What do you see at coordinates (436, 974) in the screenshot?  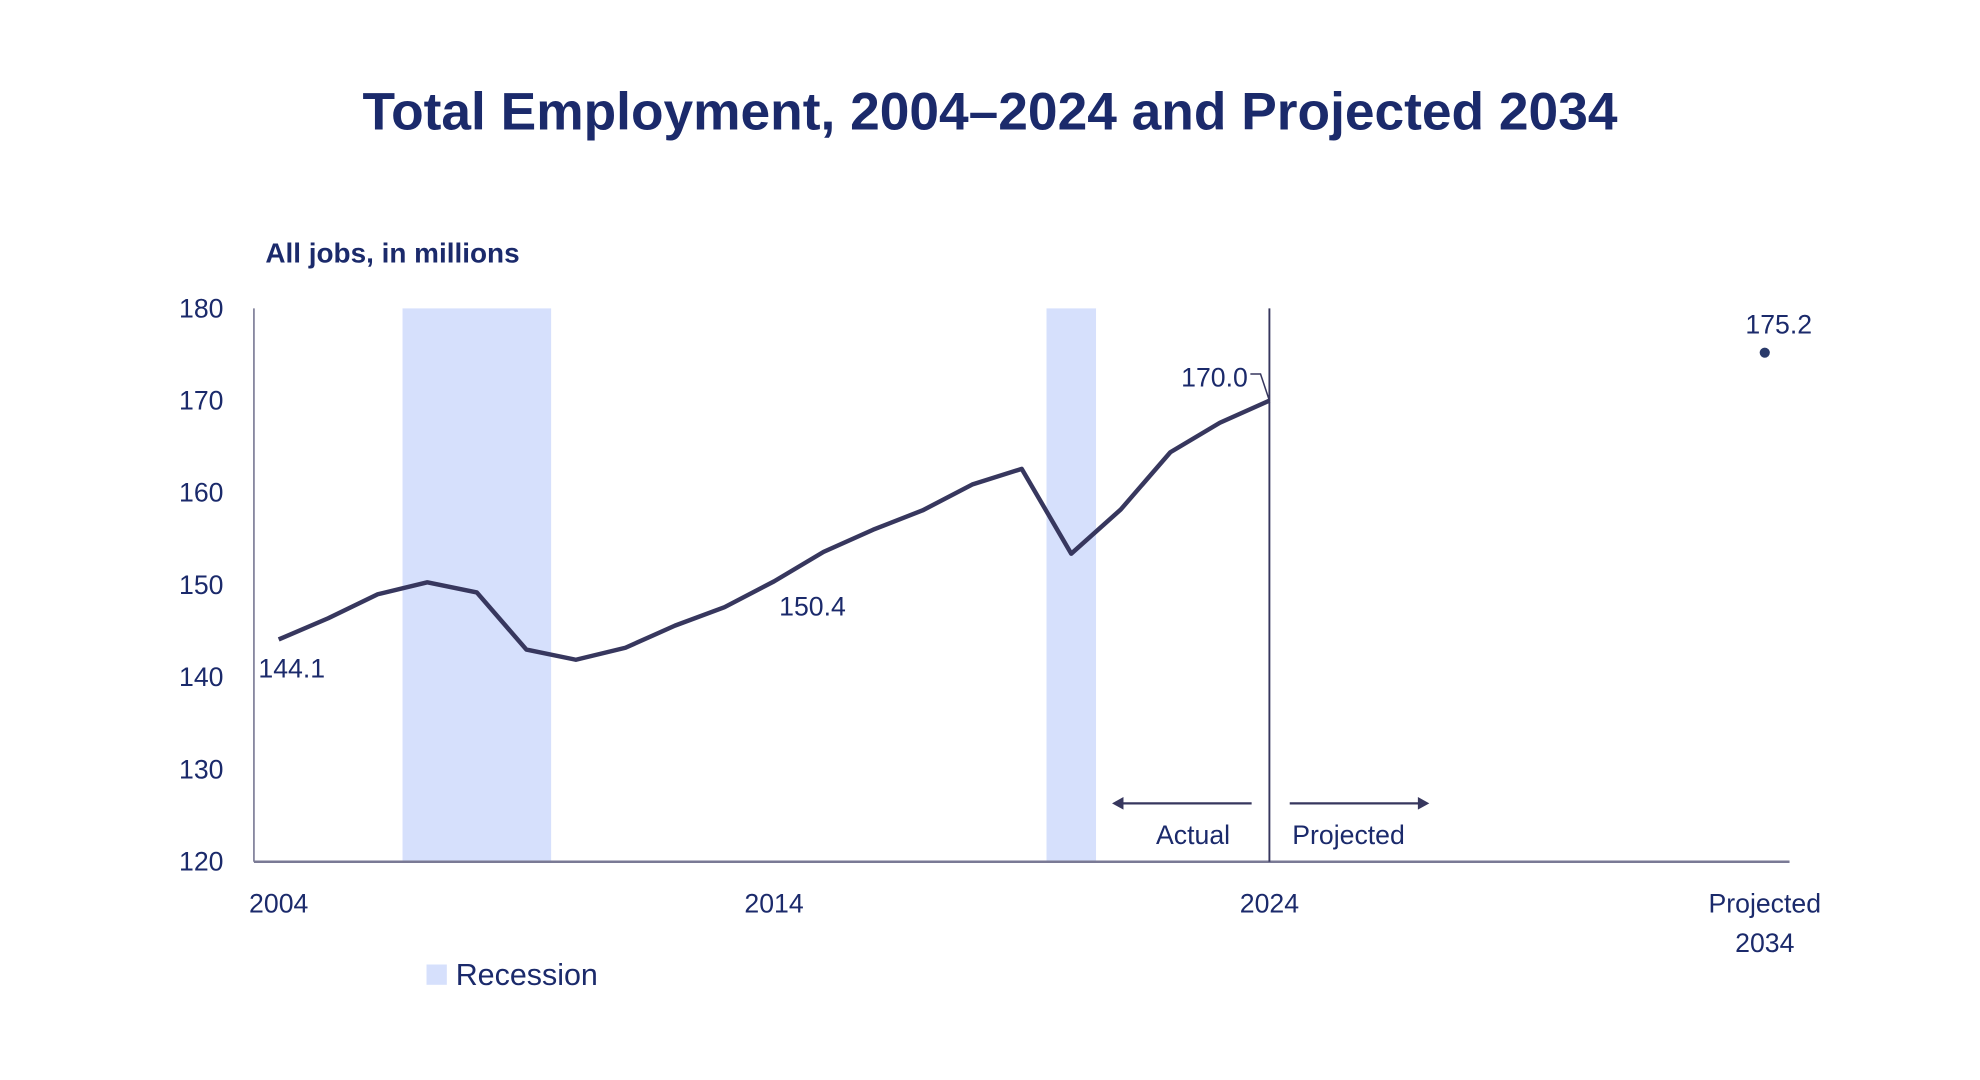 I see `legend-swatch-recession` at bounding box center [436, 974].